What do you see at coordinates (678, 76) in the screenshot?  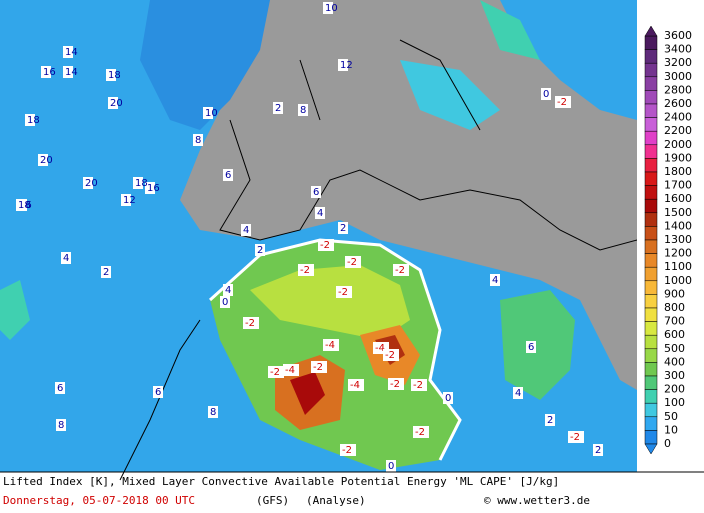 I see `legend-label: 3000` at bounding box center [678, 76].